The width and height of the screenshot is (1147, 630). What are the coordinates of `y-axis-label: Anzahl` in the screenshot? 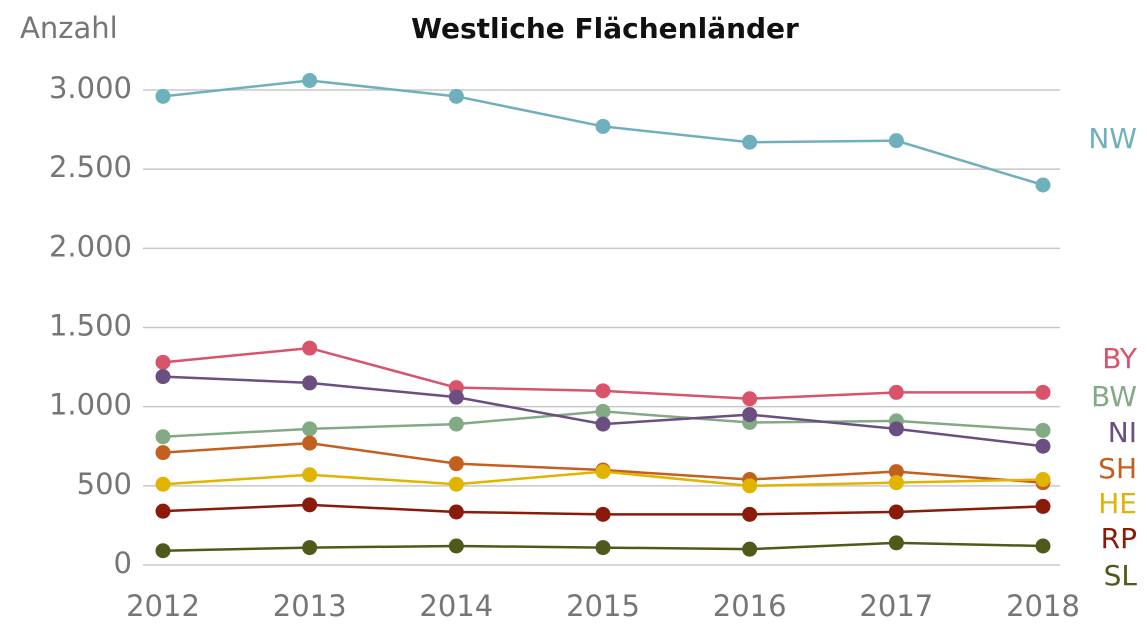 It's located at (69, 28).